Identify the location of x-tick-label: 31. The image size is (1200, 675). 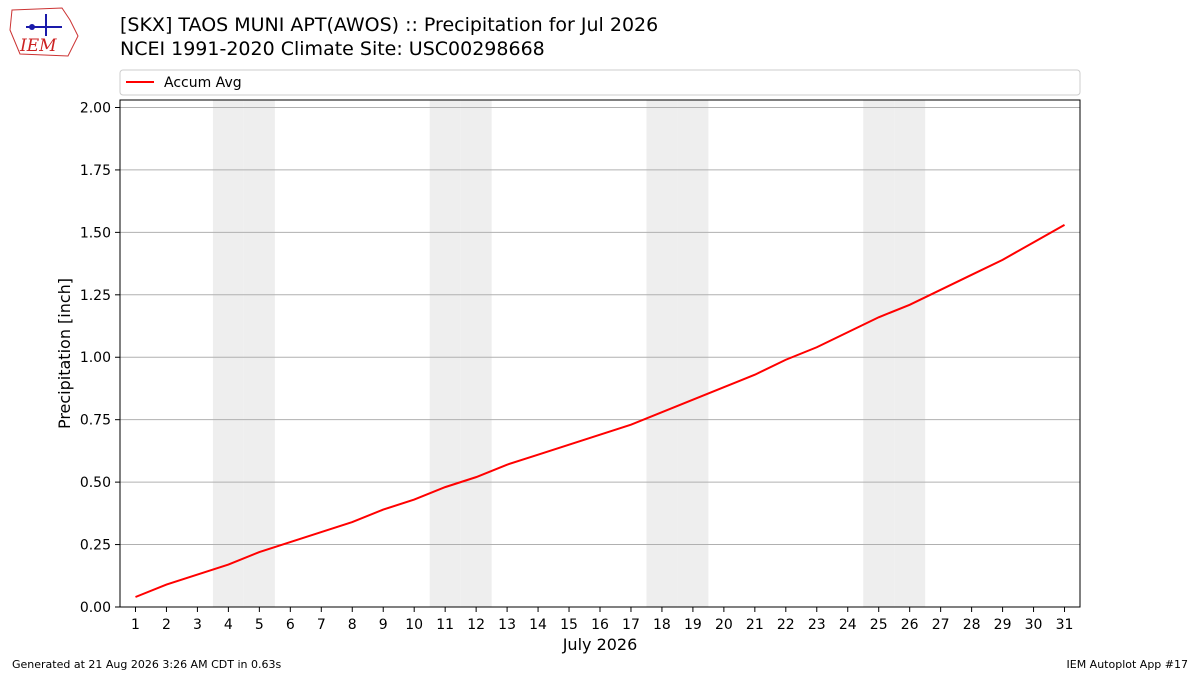
(1065, 625).